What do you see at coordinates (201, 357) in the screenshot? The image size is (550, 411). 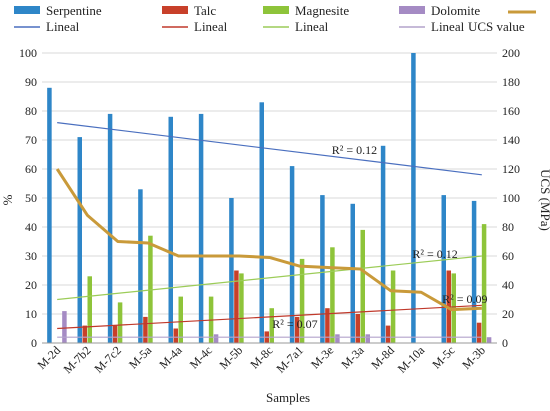 I see `x-tick-label: M-4c` at bounding box center [201, 357].